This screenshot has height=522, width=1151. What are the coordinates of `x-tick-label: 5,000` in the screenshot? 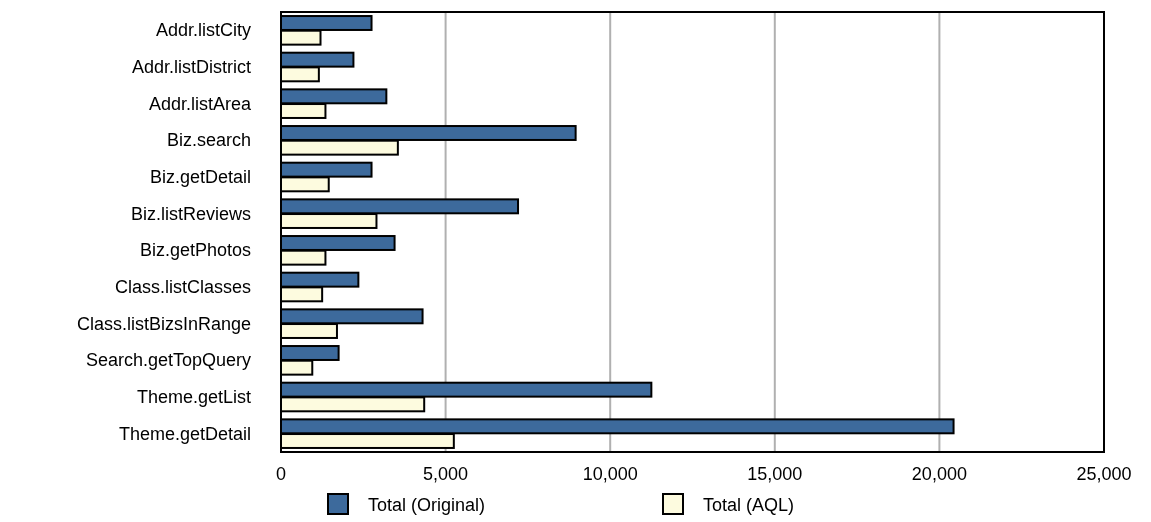 It's located at (446, 474).